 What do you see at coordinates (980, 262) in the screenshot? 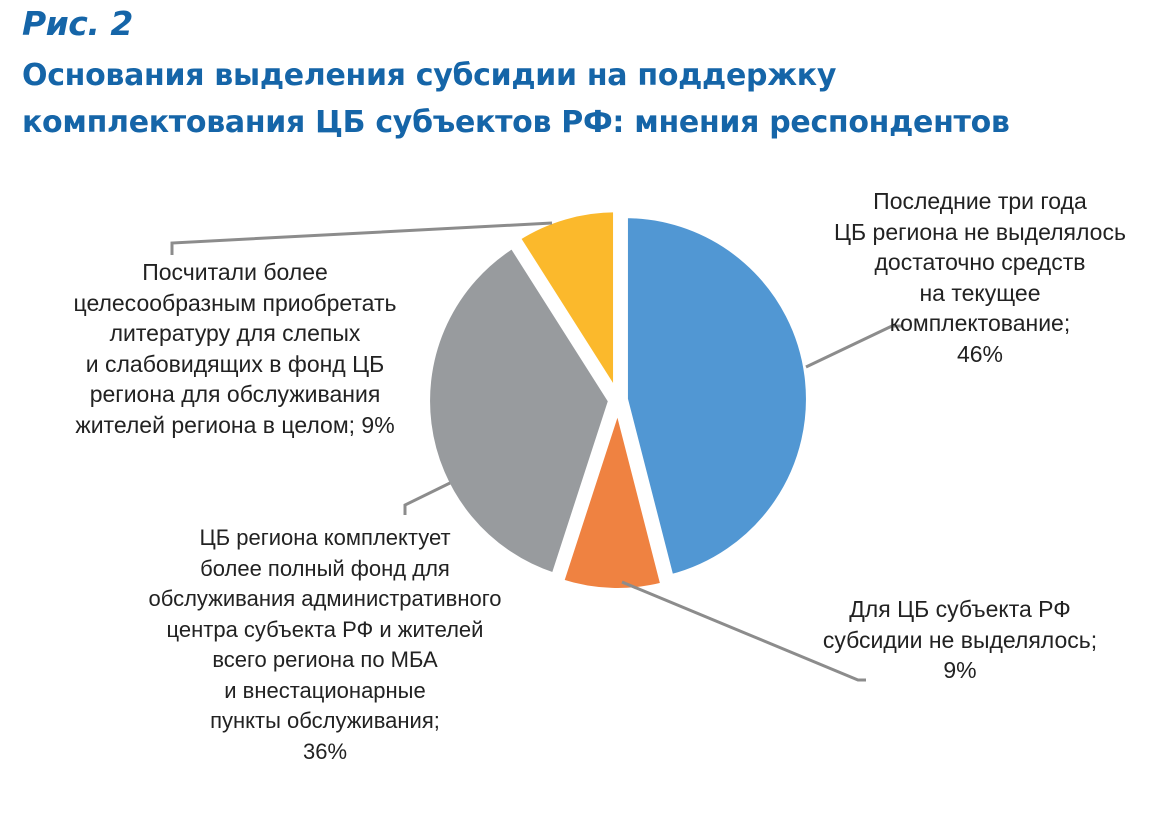
I see `slice-label-line: достаточно средств` at bounding box center [980, 262].